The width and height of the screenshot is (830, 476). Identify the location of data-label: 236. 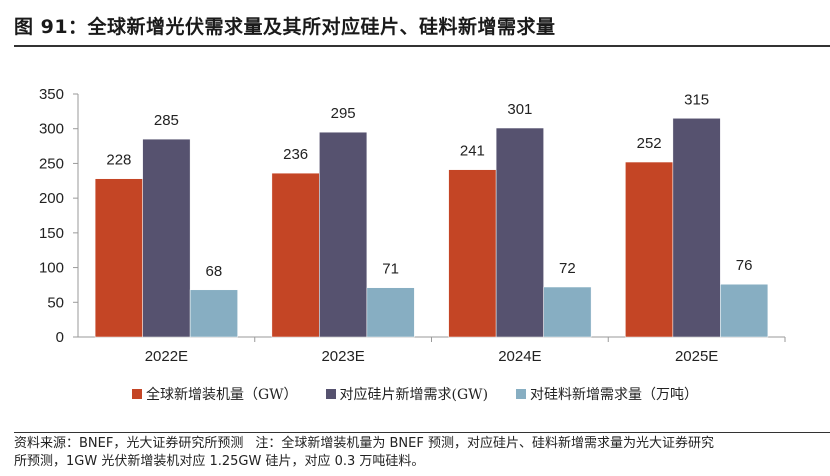
(295, 154).